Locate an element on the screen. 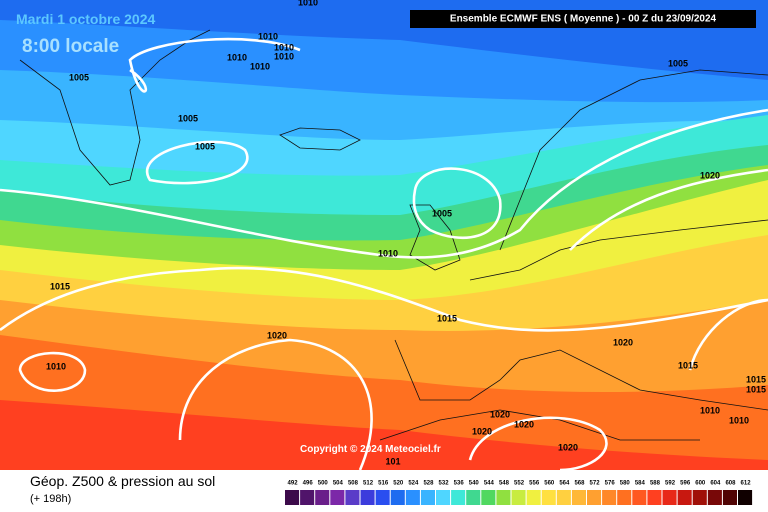 Image resolution: width=768 pixels, height=512 pixels. scale-label: 504 is located at coordinates (338, 484).